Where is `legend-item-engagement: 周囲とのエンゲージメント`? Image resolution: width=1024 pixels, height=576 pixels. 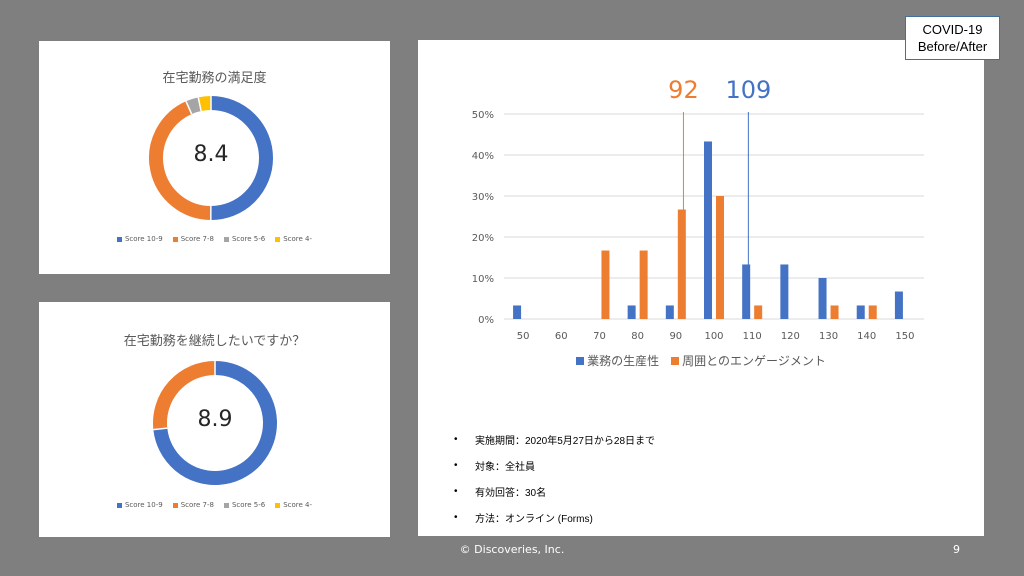
legend-item-engagement: 周囲とのエンゲージメント is located at coordinates (748, 360).